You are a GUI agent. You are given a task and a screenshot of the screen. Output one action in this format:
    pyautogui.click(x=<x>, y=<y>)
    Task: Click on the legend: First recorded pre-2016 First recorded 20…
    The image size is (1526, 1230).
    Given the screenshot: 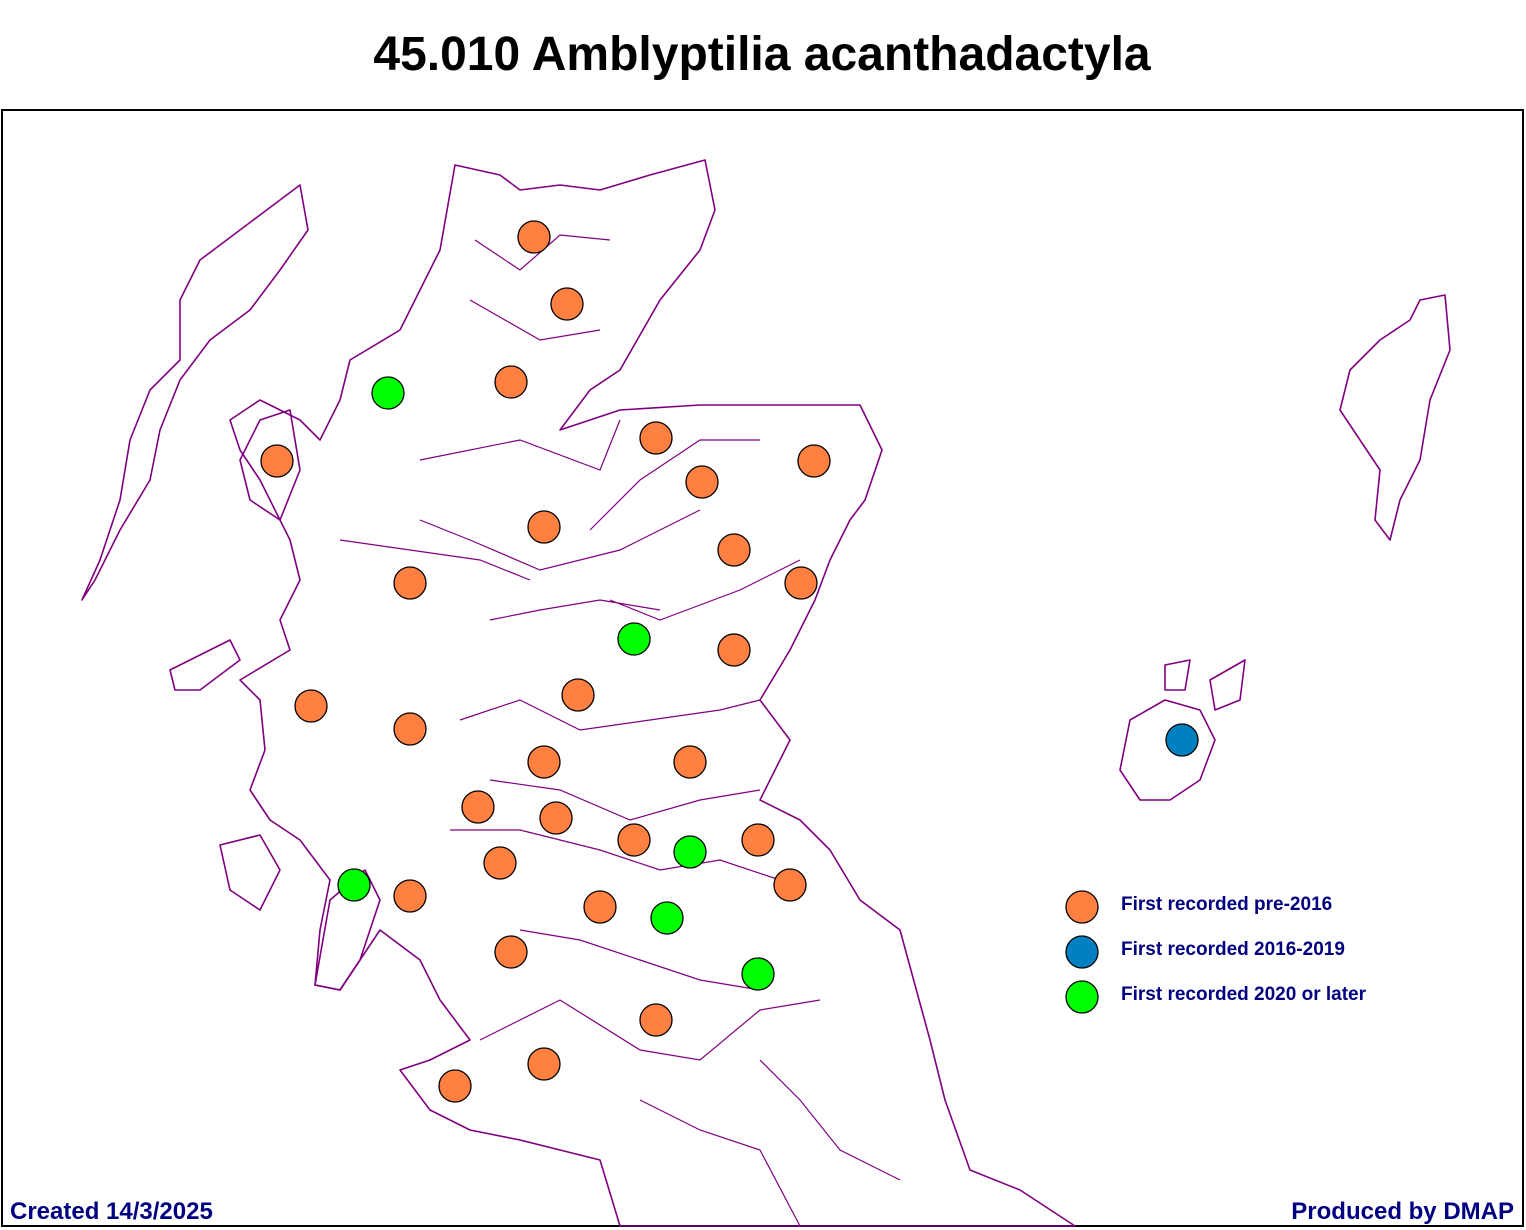 What is the action you would take?
    pyautogui.click(x=1216, y=952)
    